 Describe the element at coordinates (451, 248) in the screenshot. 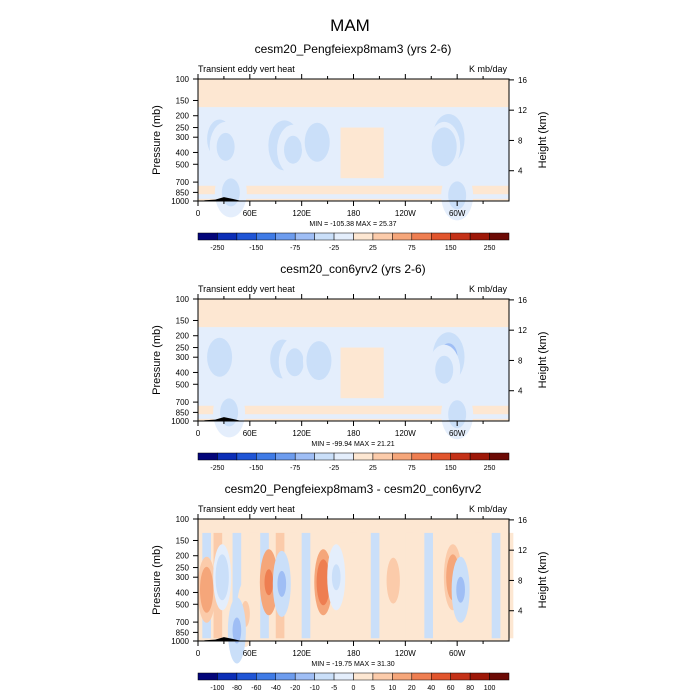

I see `colorbar-label: 150` at that location.